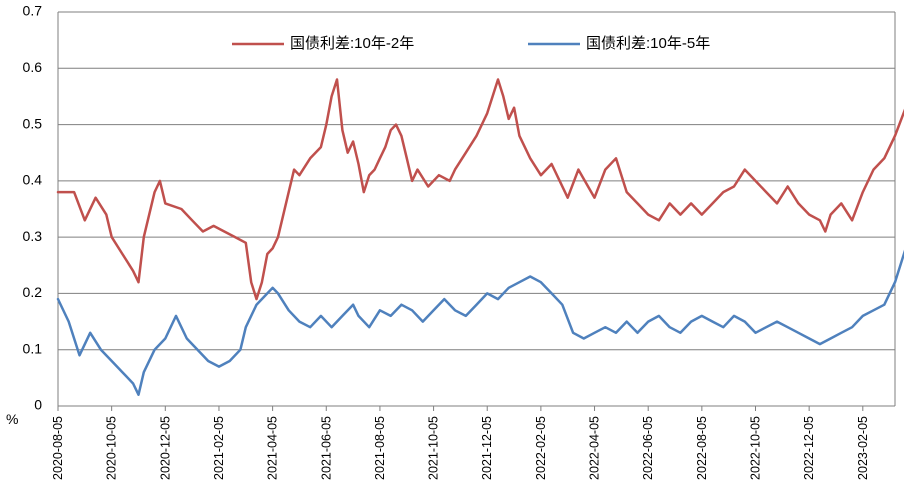 The width and height of the screenshot is (904, 500). I want to click on x-tick-label: 2021-02-05, so click(219, 448).